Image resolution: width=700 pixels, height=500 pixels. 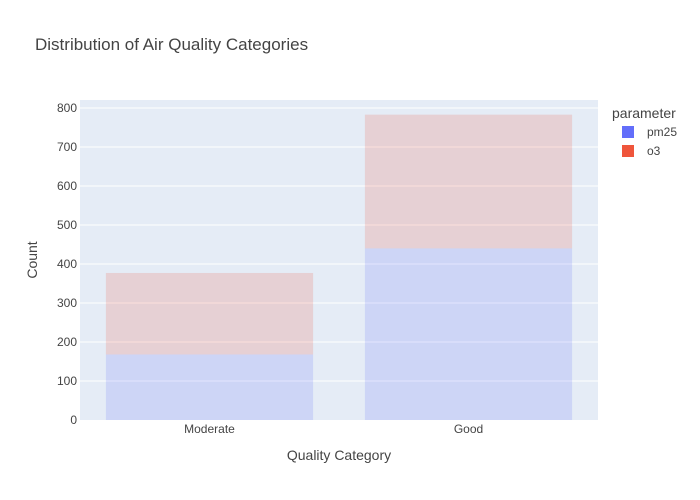 What do you see at coordinates (32, 259) in the screenshot?
I see `y-axis-title: Count` at bounding box center [32, 259].